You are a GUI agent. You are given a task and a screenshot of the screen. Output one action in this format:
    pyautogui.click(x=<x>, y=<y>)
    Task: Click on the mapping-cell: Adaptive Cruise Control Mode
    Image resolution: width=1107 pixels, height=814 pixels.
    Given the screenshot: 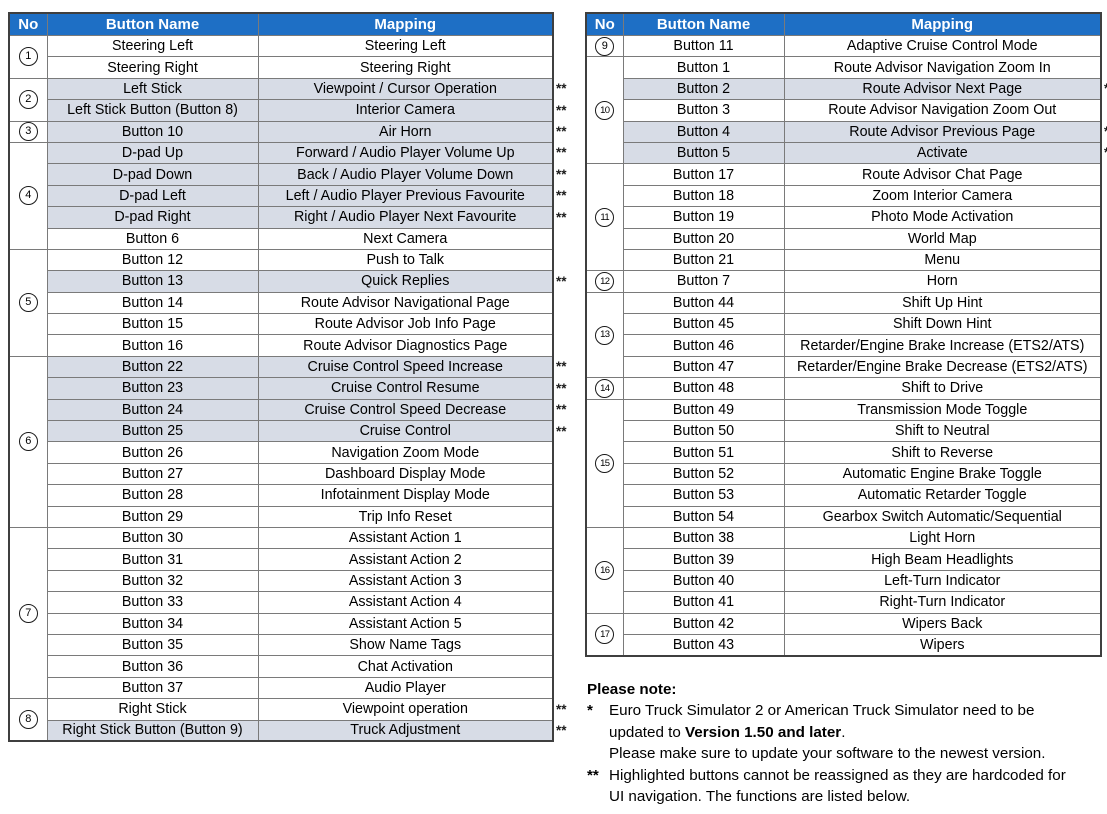 What is the action you would take?
    pyautogui.click(x=942, y=46)
    